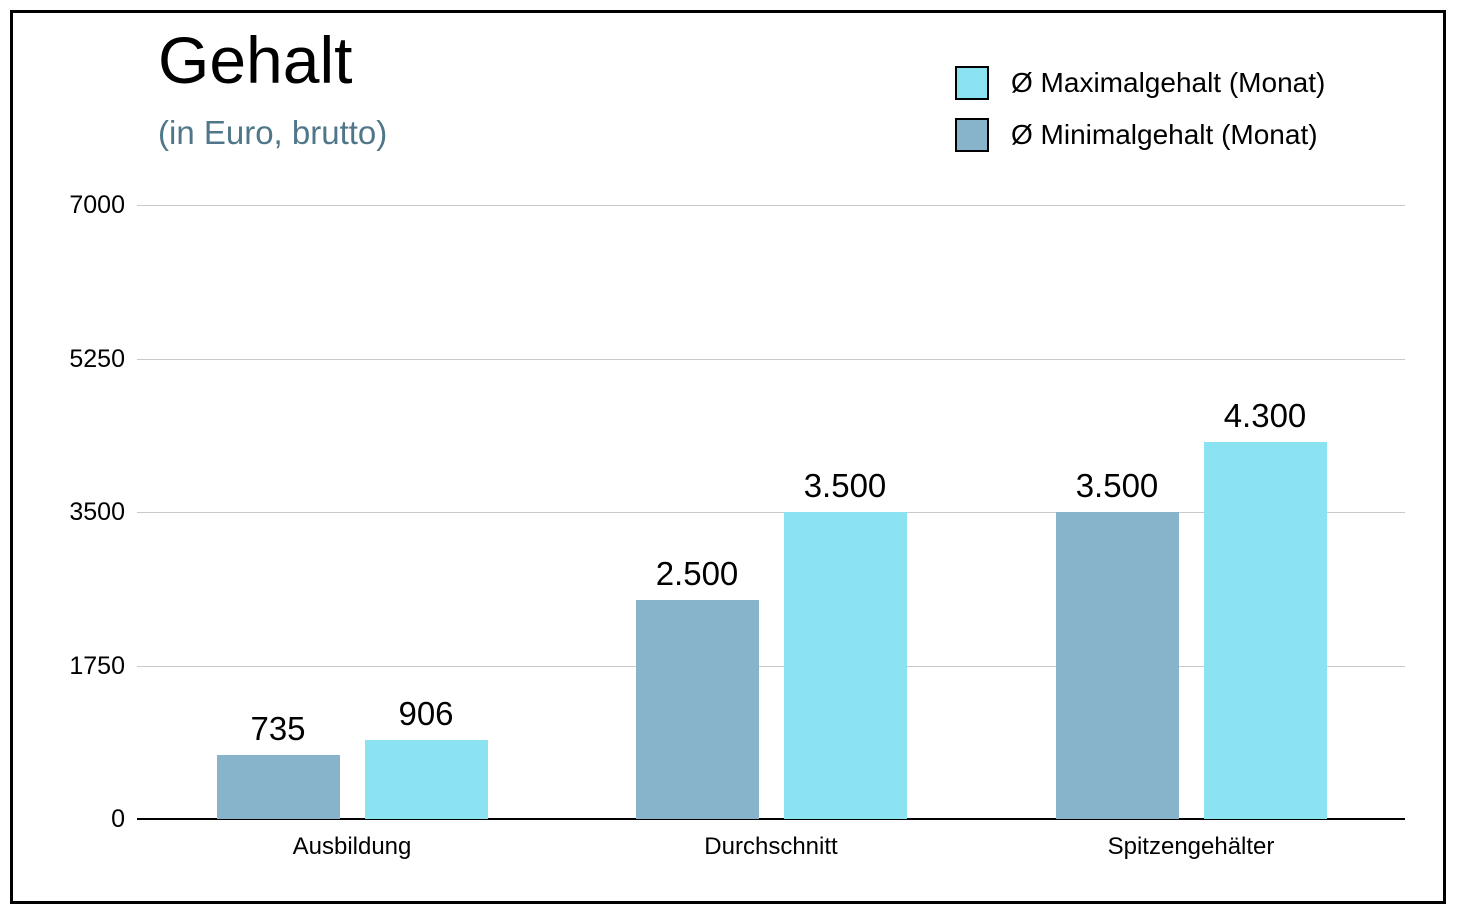 Image resolution: width=1462 pixels, height=920 pixels. Describe the element at coordinates (697, 573) in the screenshot. I see `bar-value-label: 2.500` at that location.